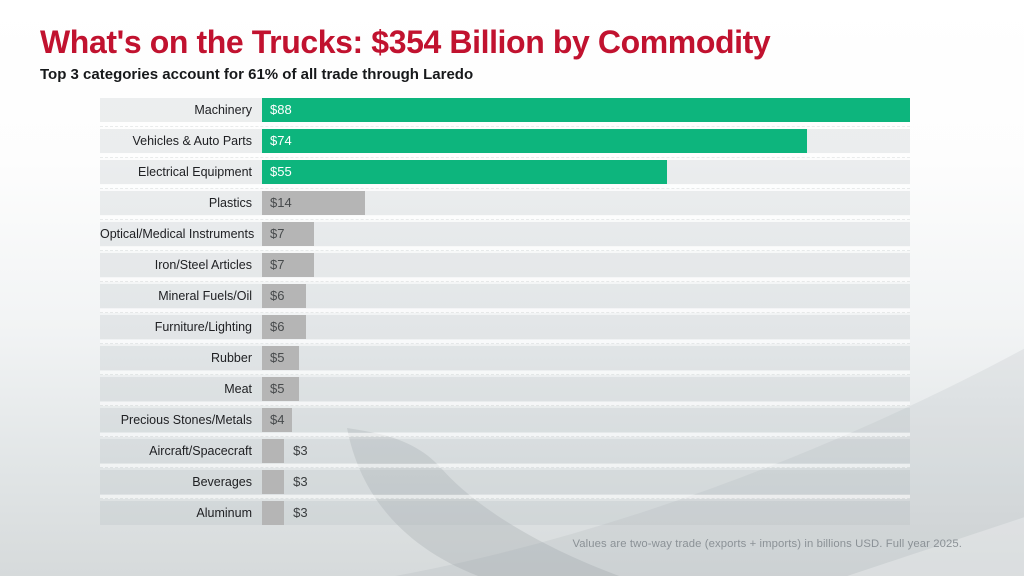  What do you see at coordinates (230, 203) in the screenshot?
I see `category-label: Plastics` at bounding box center [230, 203].